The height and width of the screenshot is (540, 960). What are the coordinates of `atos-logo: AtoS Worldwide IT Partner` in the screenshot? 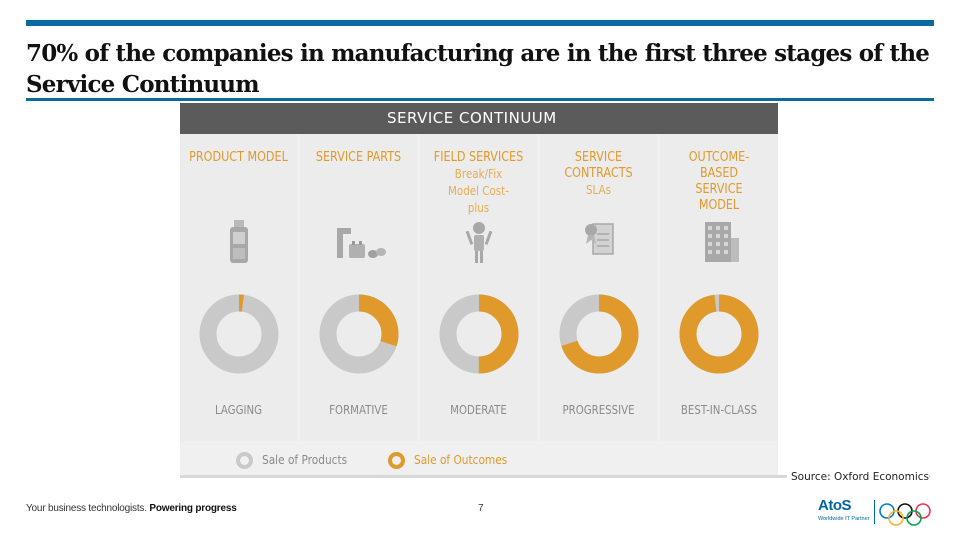 It's located at (874, 514).